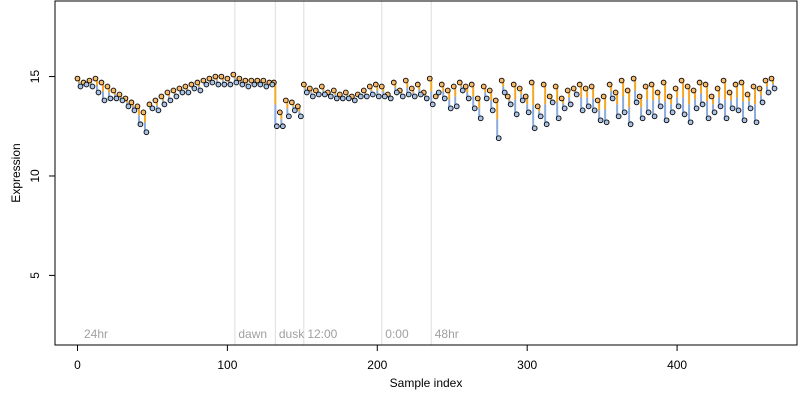 The image size is (800, 400). I want to click on annotation-label-0: 24hr, so click(96, 334).